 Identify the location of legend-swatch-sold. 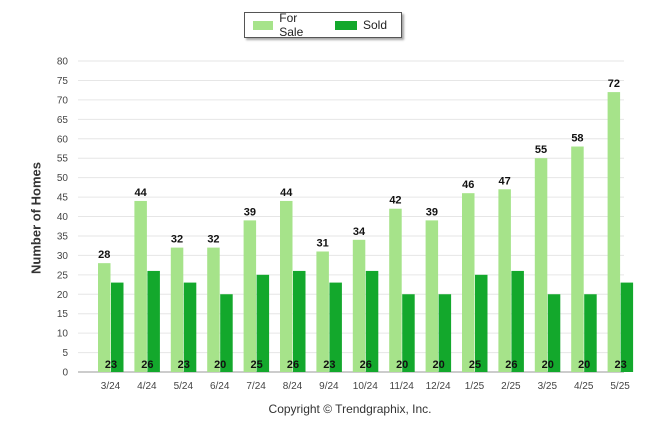
(345, 25).